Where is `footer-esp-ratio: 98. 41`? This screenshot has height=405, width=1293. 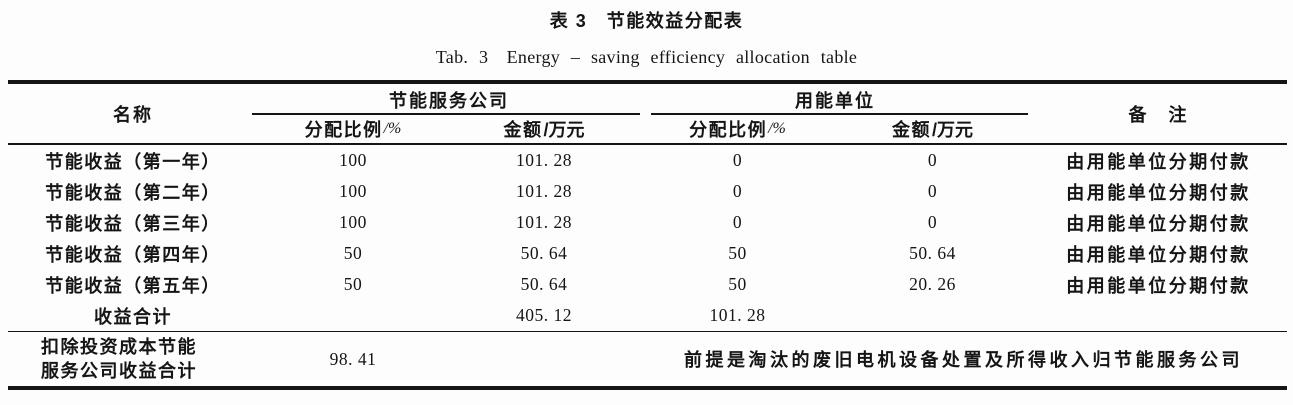
footer-esp-ratio: 98. 41 is located at coordinates (353, 358).